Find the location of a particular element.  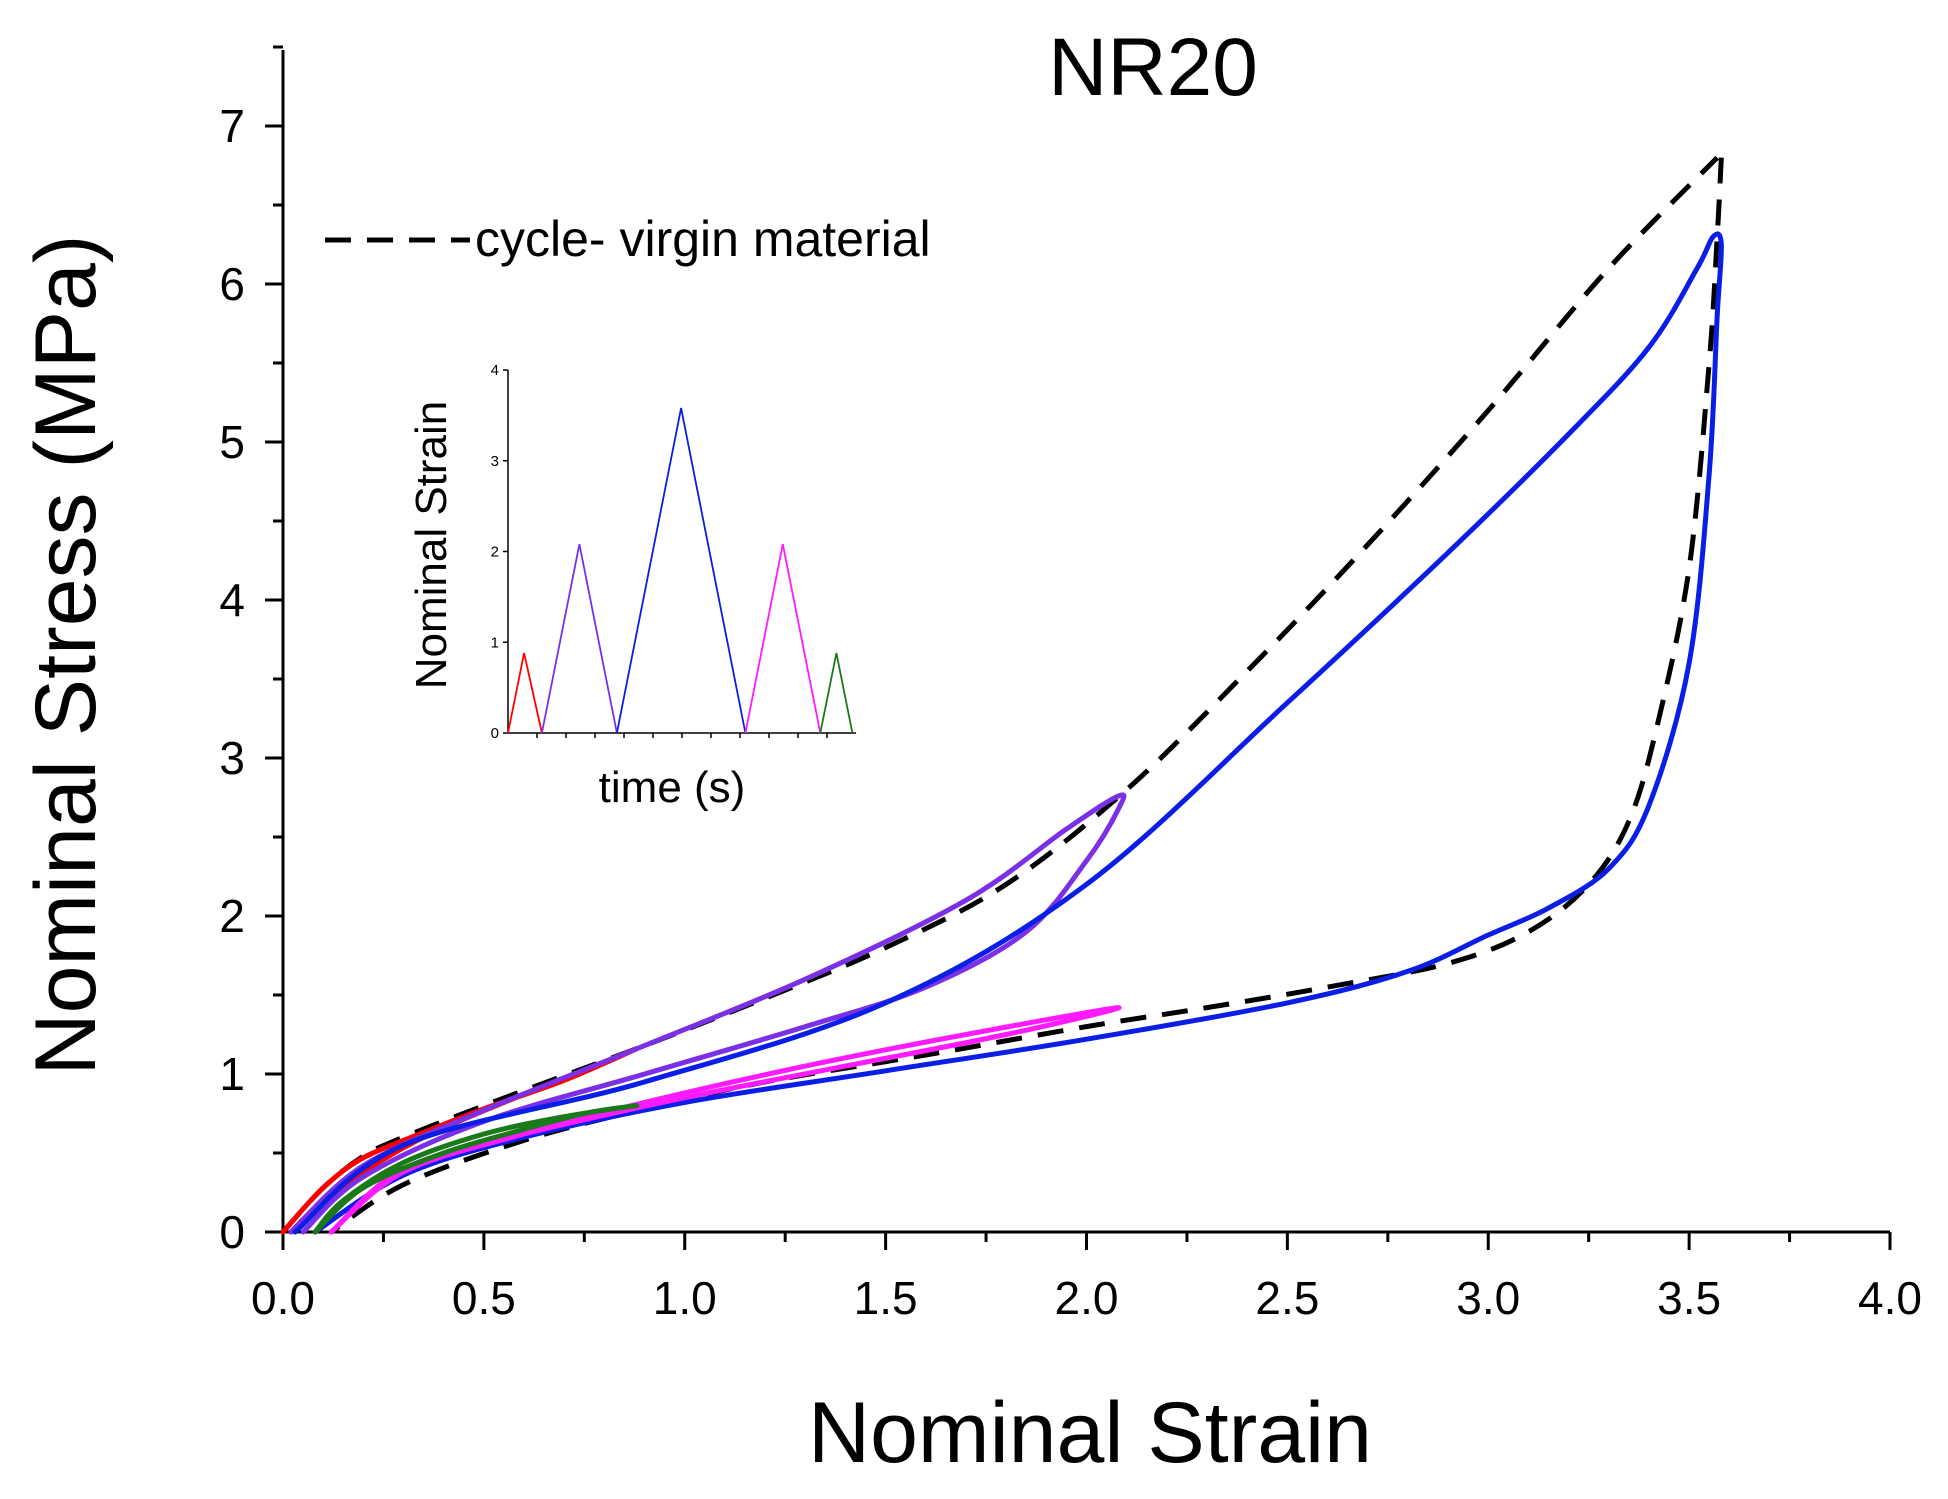

inset-y-tick-label: 0 is located at coordinates (495, 733).